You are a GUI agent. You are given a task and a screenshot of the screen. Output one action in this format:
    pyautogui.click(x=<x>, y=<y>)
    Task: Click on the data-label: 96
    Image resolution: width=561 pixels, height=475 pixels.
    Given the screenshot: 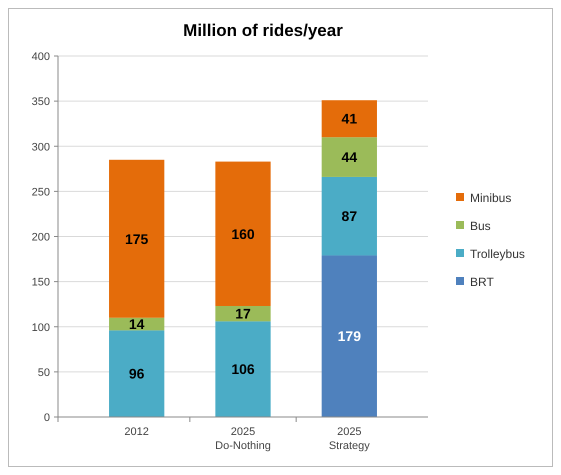 What is the action you would take?
    pyautogui.click(x=136, y=374)
    